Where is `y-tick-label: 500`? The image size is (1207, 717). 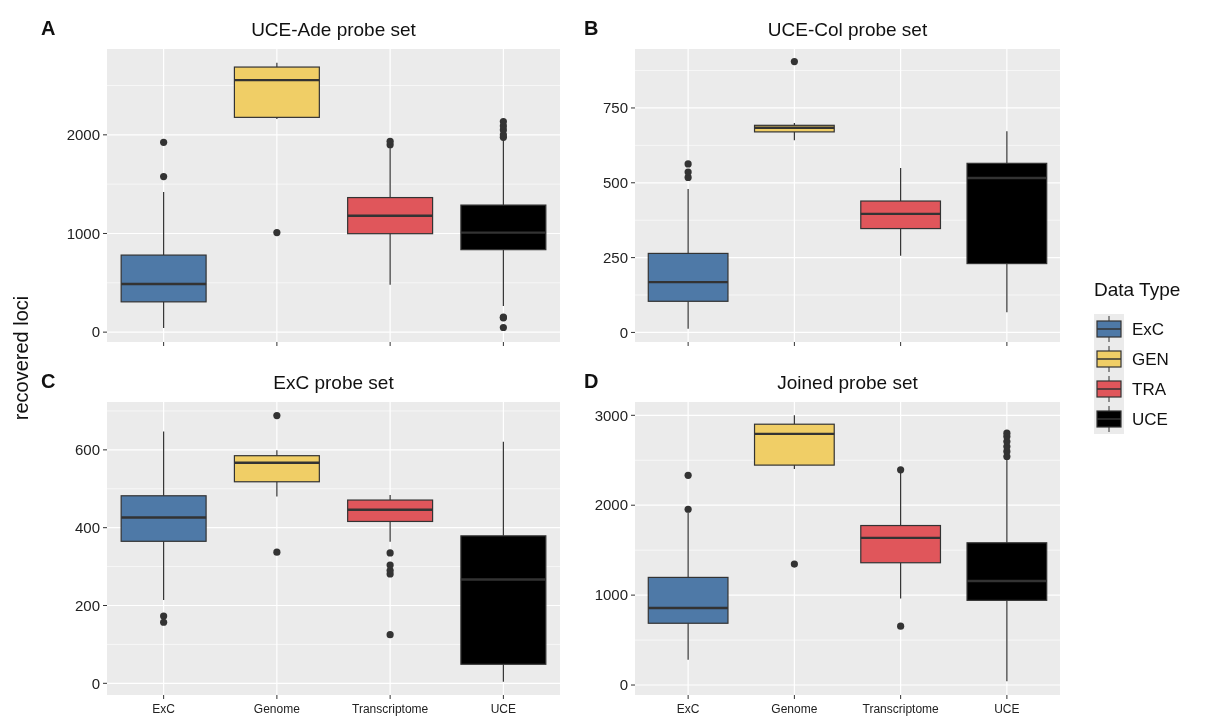 y-tick-label: 500 is located at coordinates (615, 183).